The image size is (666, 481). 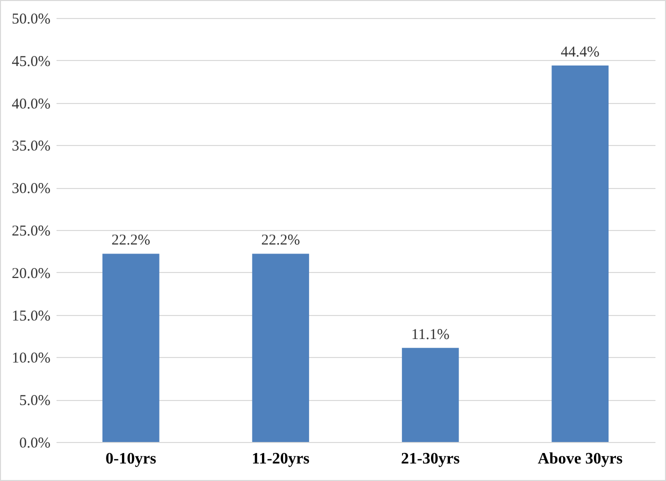 What do you see at coordinates (31, 189) in the screenshot?
I see `y-tick-label: 30.0%` at bounding box center [31, 189].